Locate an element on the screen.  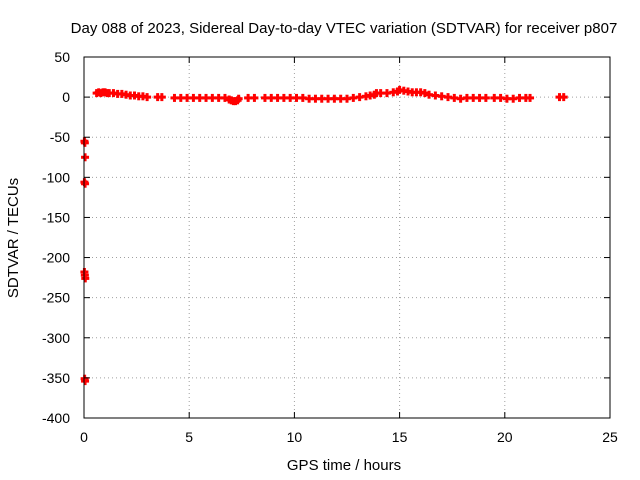
x-tick-label: 15 is located at coordinates (400, 437).